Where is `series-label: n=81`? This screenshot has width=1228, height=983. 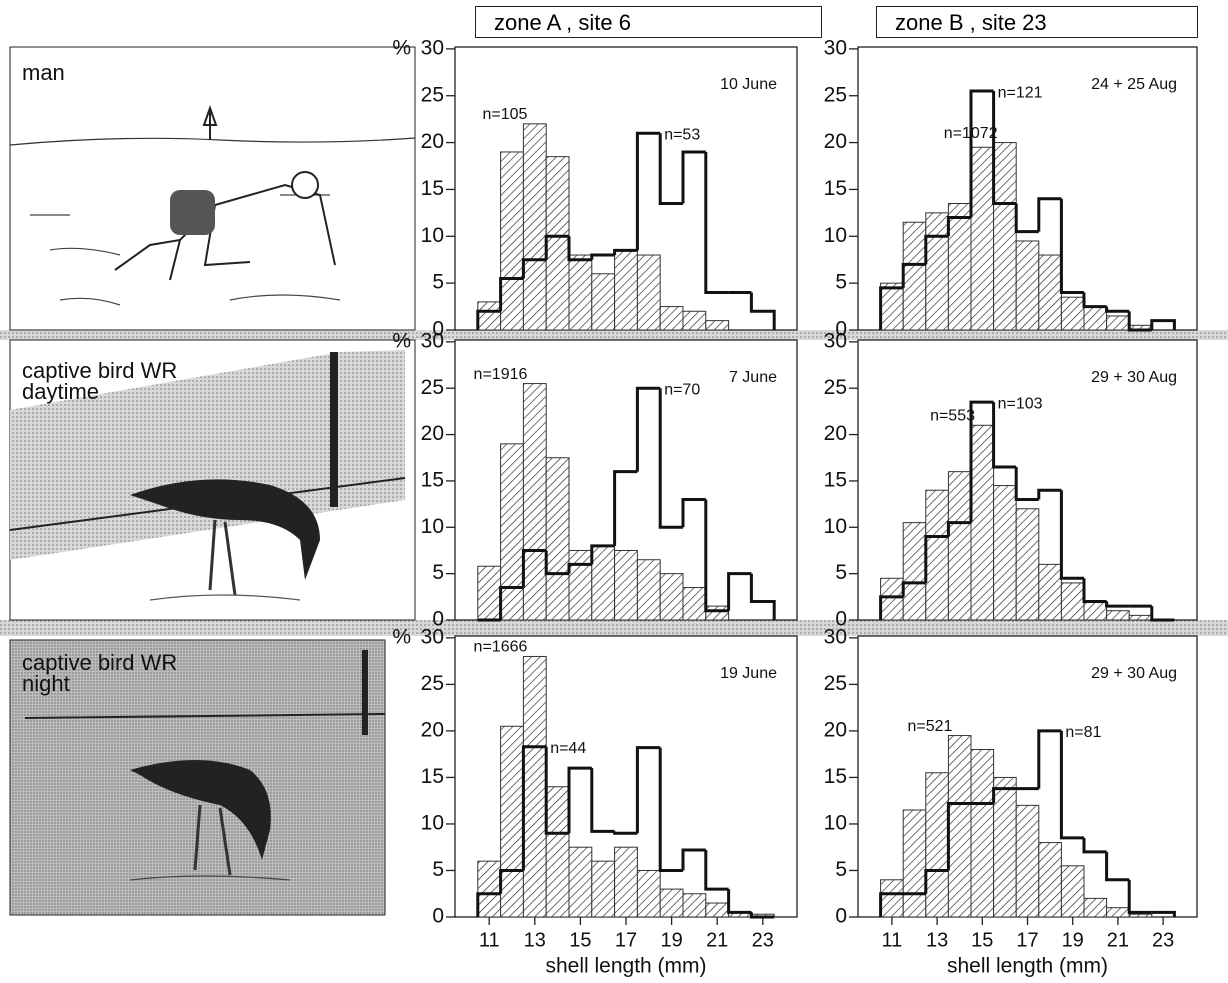
series-label: n=81 is located at coordinates (1083, 732).